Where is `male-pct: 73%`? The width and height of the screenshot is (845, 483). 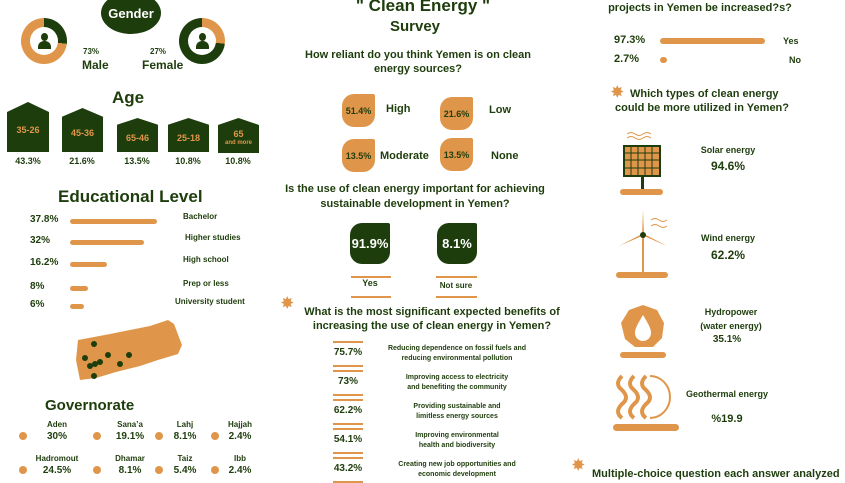 male-pct: 73% is located at coordinates (91, 51).